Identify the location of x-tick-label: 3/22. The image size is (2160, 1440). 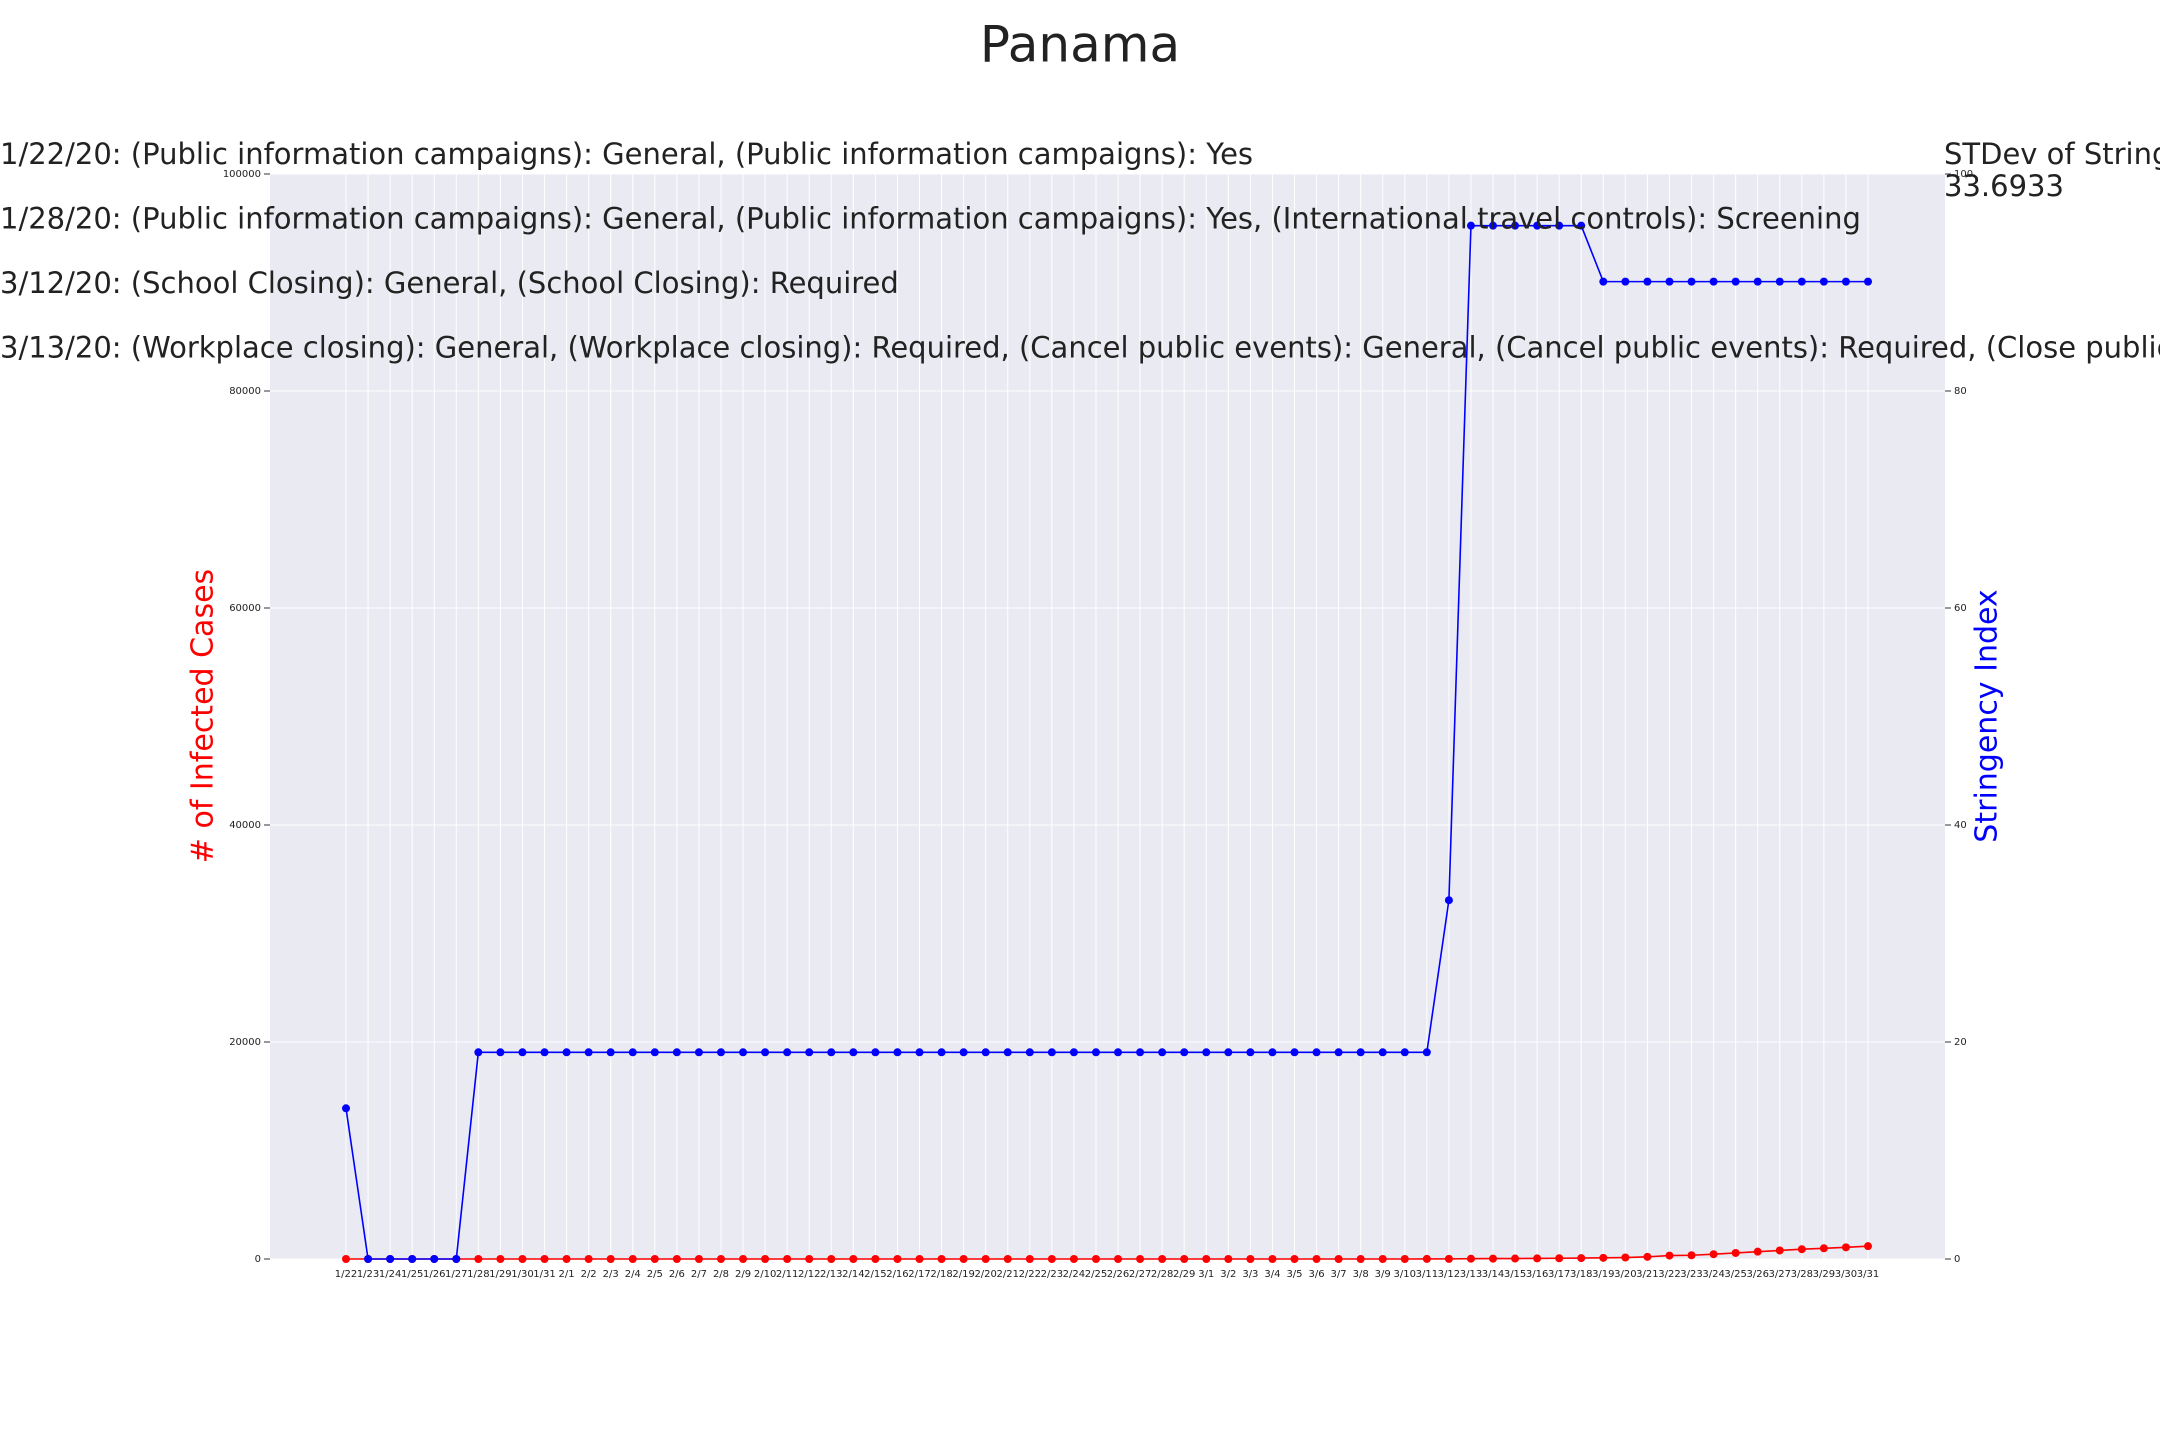
(1669, 1274).